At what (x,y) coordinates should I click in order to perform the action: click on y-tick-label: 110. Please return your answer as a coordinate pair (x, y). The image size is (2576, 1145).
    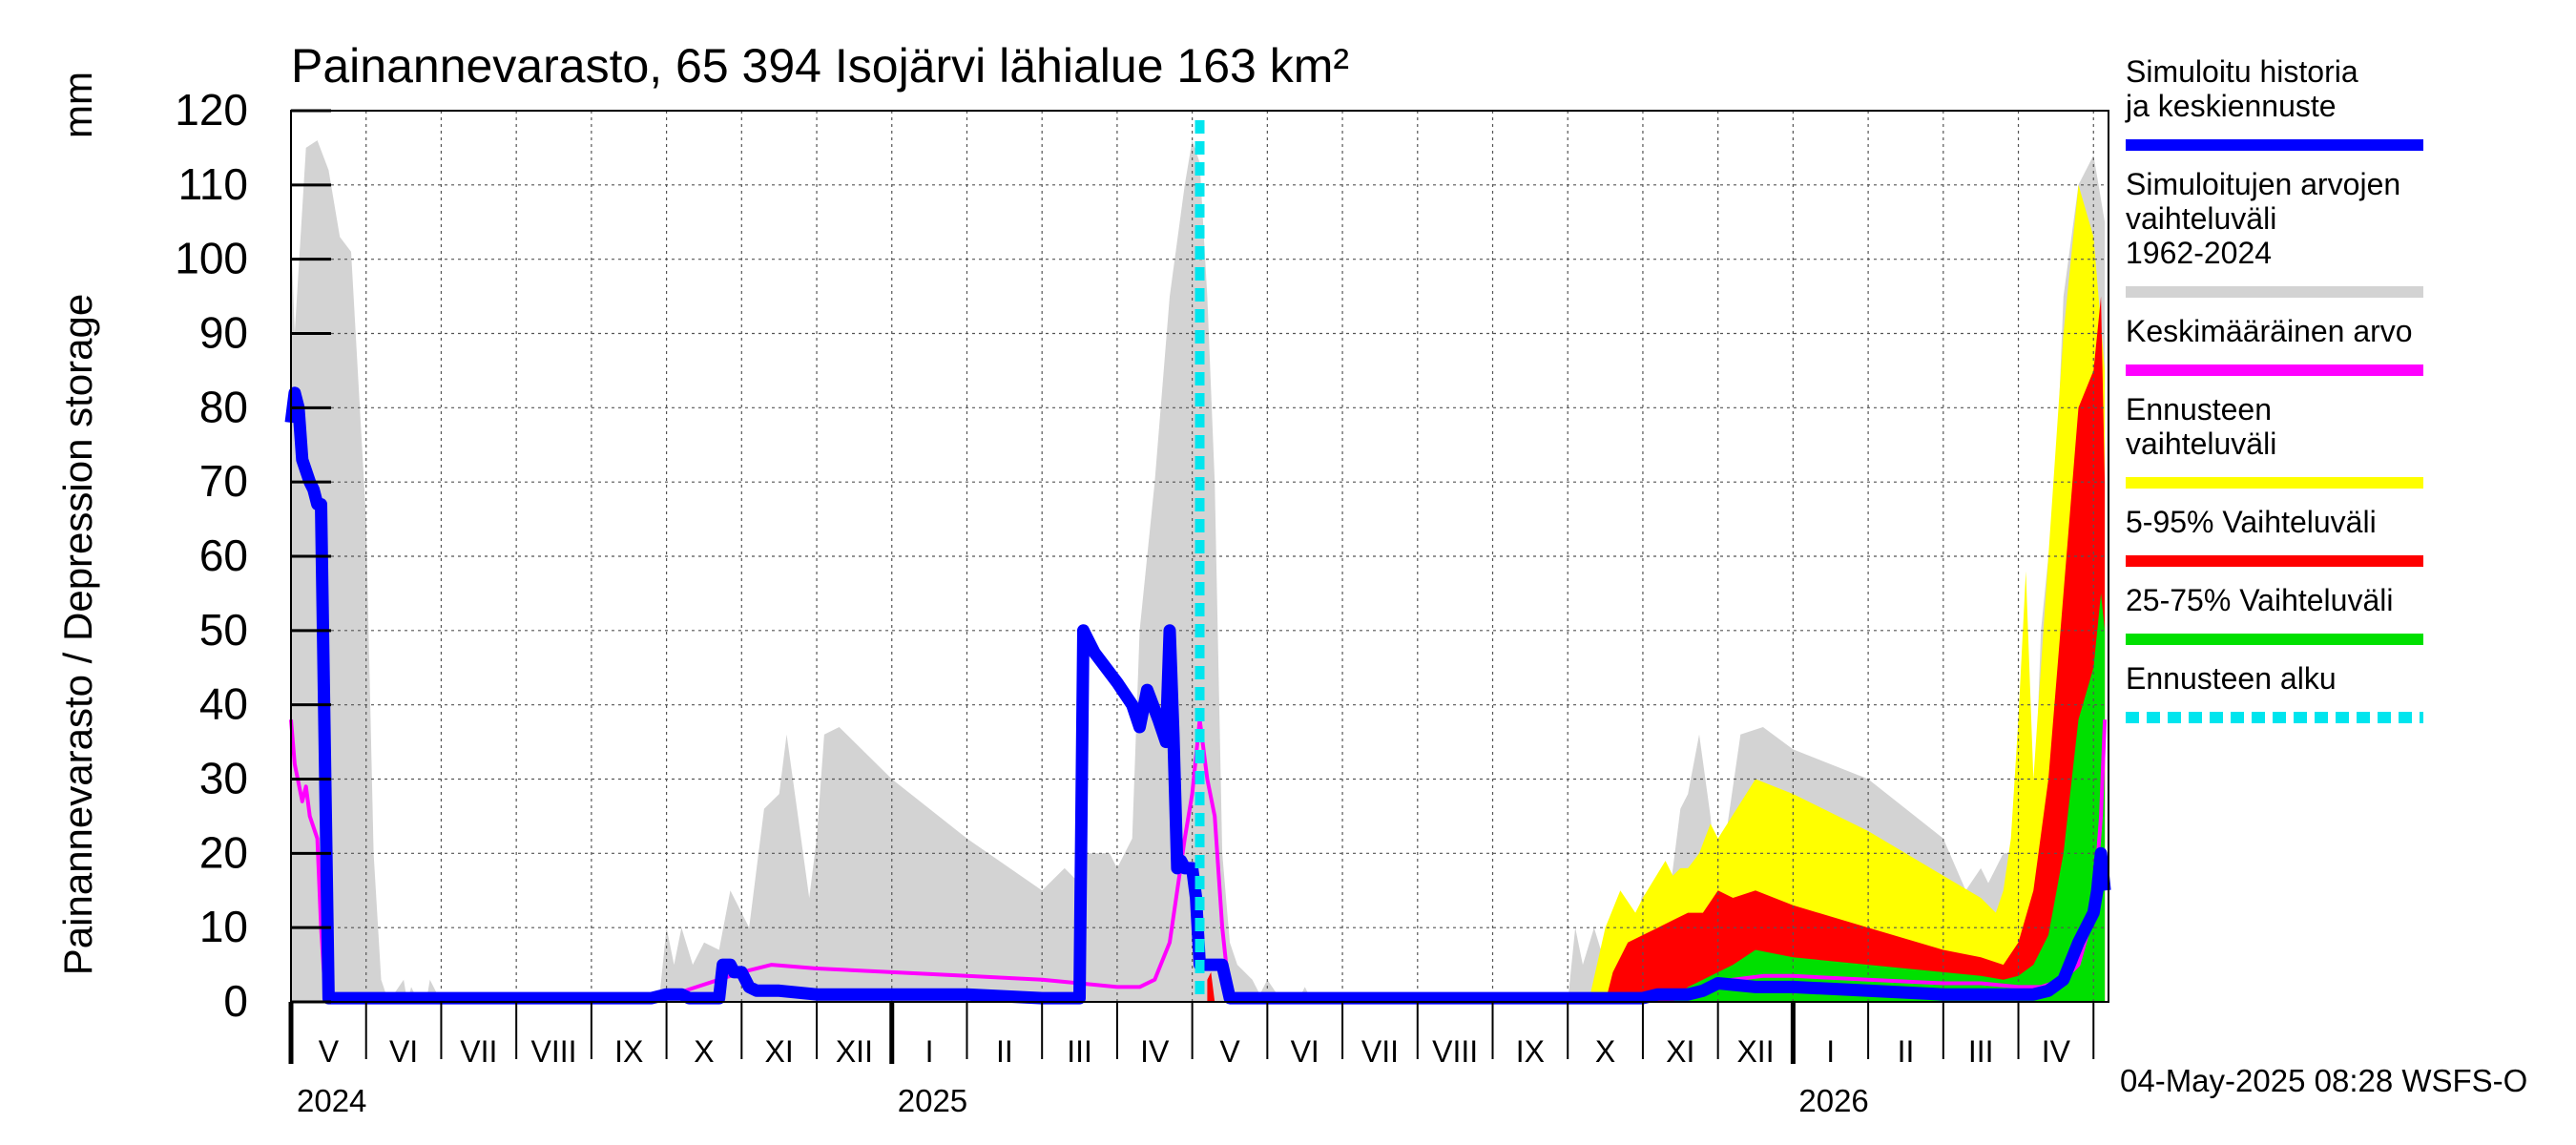
    Looking at the image, I should click on (213, 184).